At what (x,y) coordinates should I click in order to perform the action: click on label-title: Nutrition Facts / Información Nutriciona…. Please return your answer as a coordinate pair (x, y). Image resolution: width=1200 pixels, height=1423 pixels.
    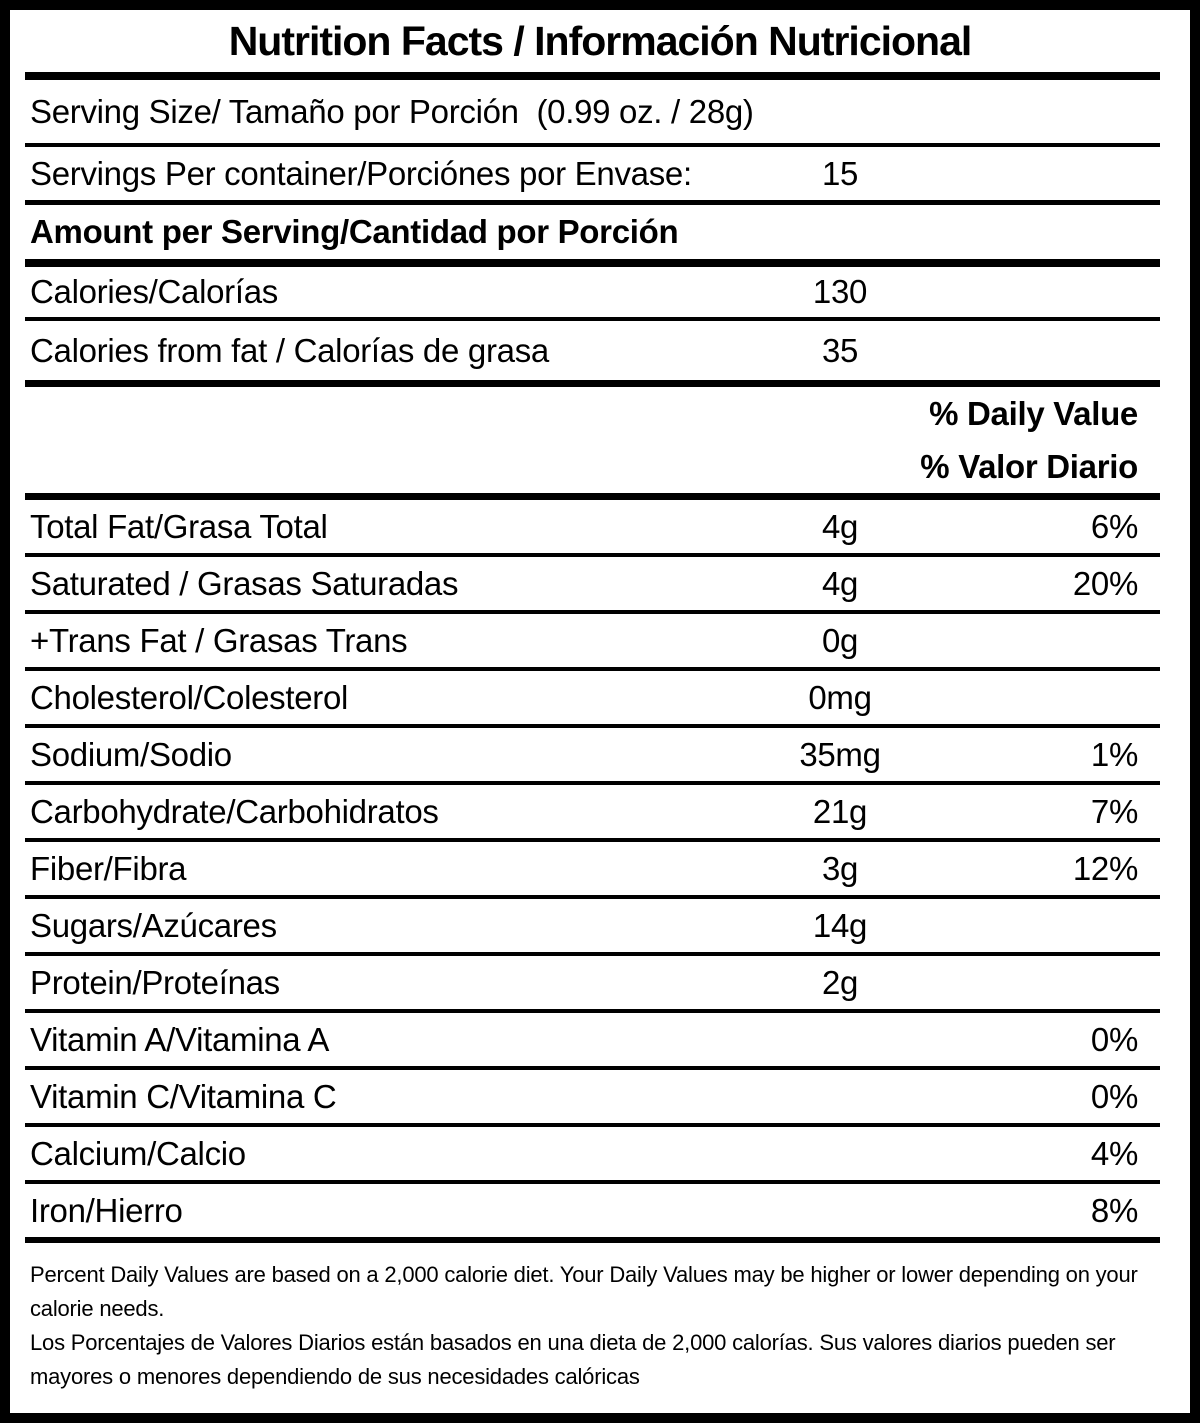
    Looking at the image, I should click on (600, 40).